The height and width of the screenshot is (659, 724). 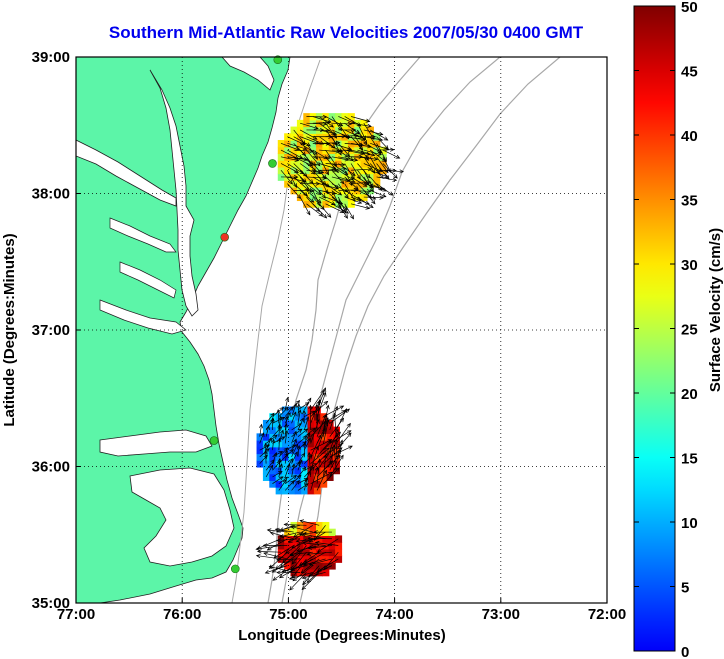 I want to click on james-river, so click(x=143, y=317).